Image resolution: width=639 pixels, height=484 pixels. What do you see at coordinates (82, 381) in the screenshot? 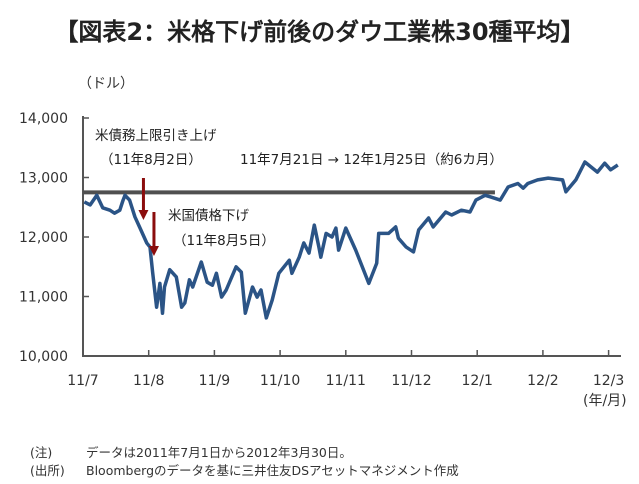
I see `x-tick-label: 11/7` at bounding box center [82, 381].